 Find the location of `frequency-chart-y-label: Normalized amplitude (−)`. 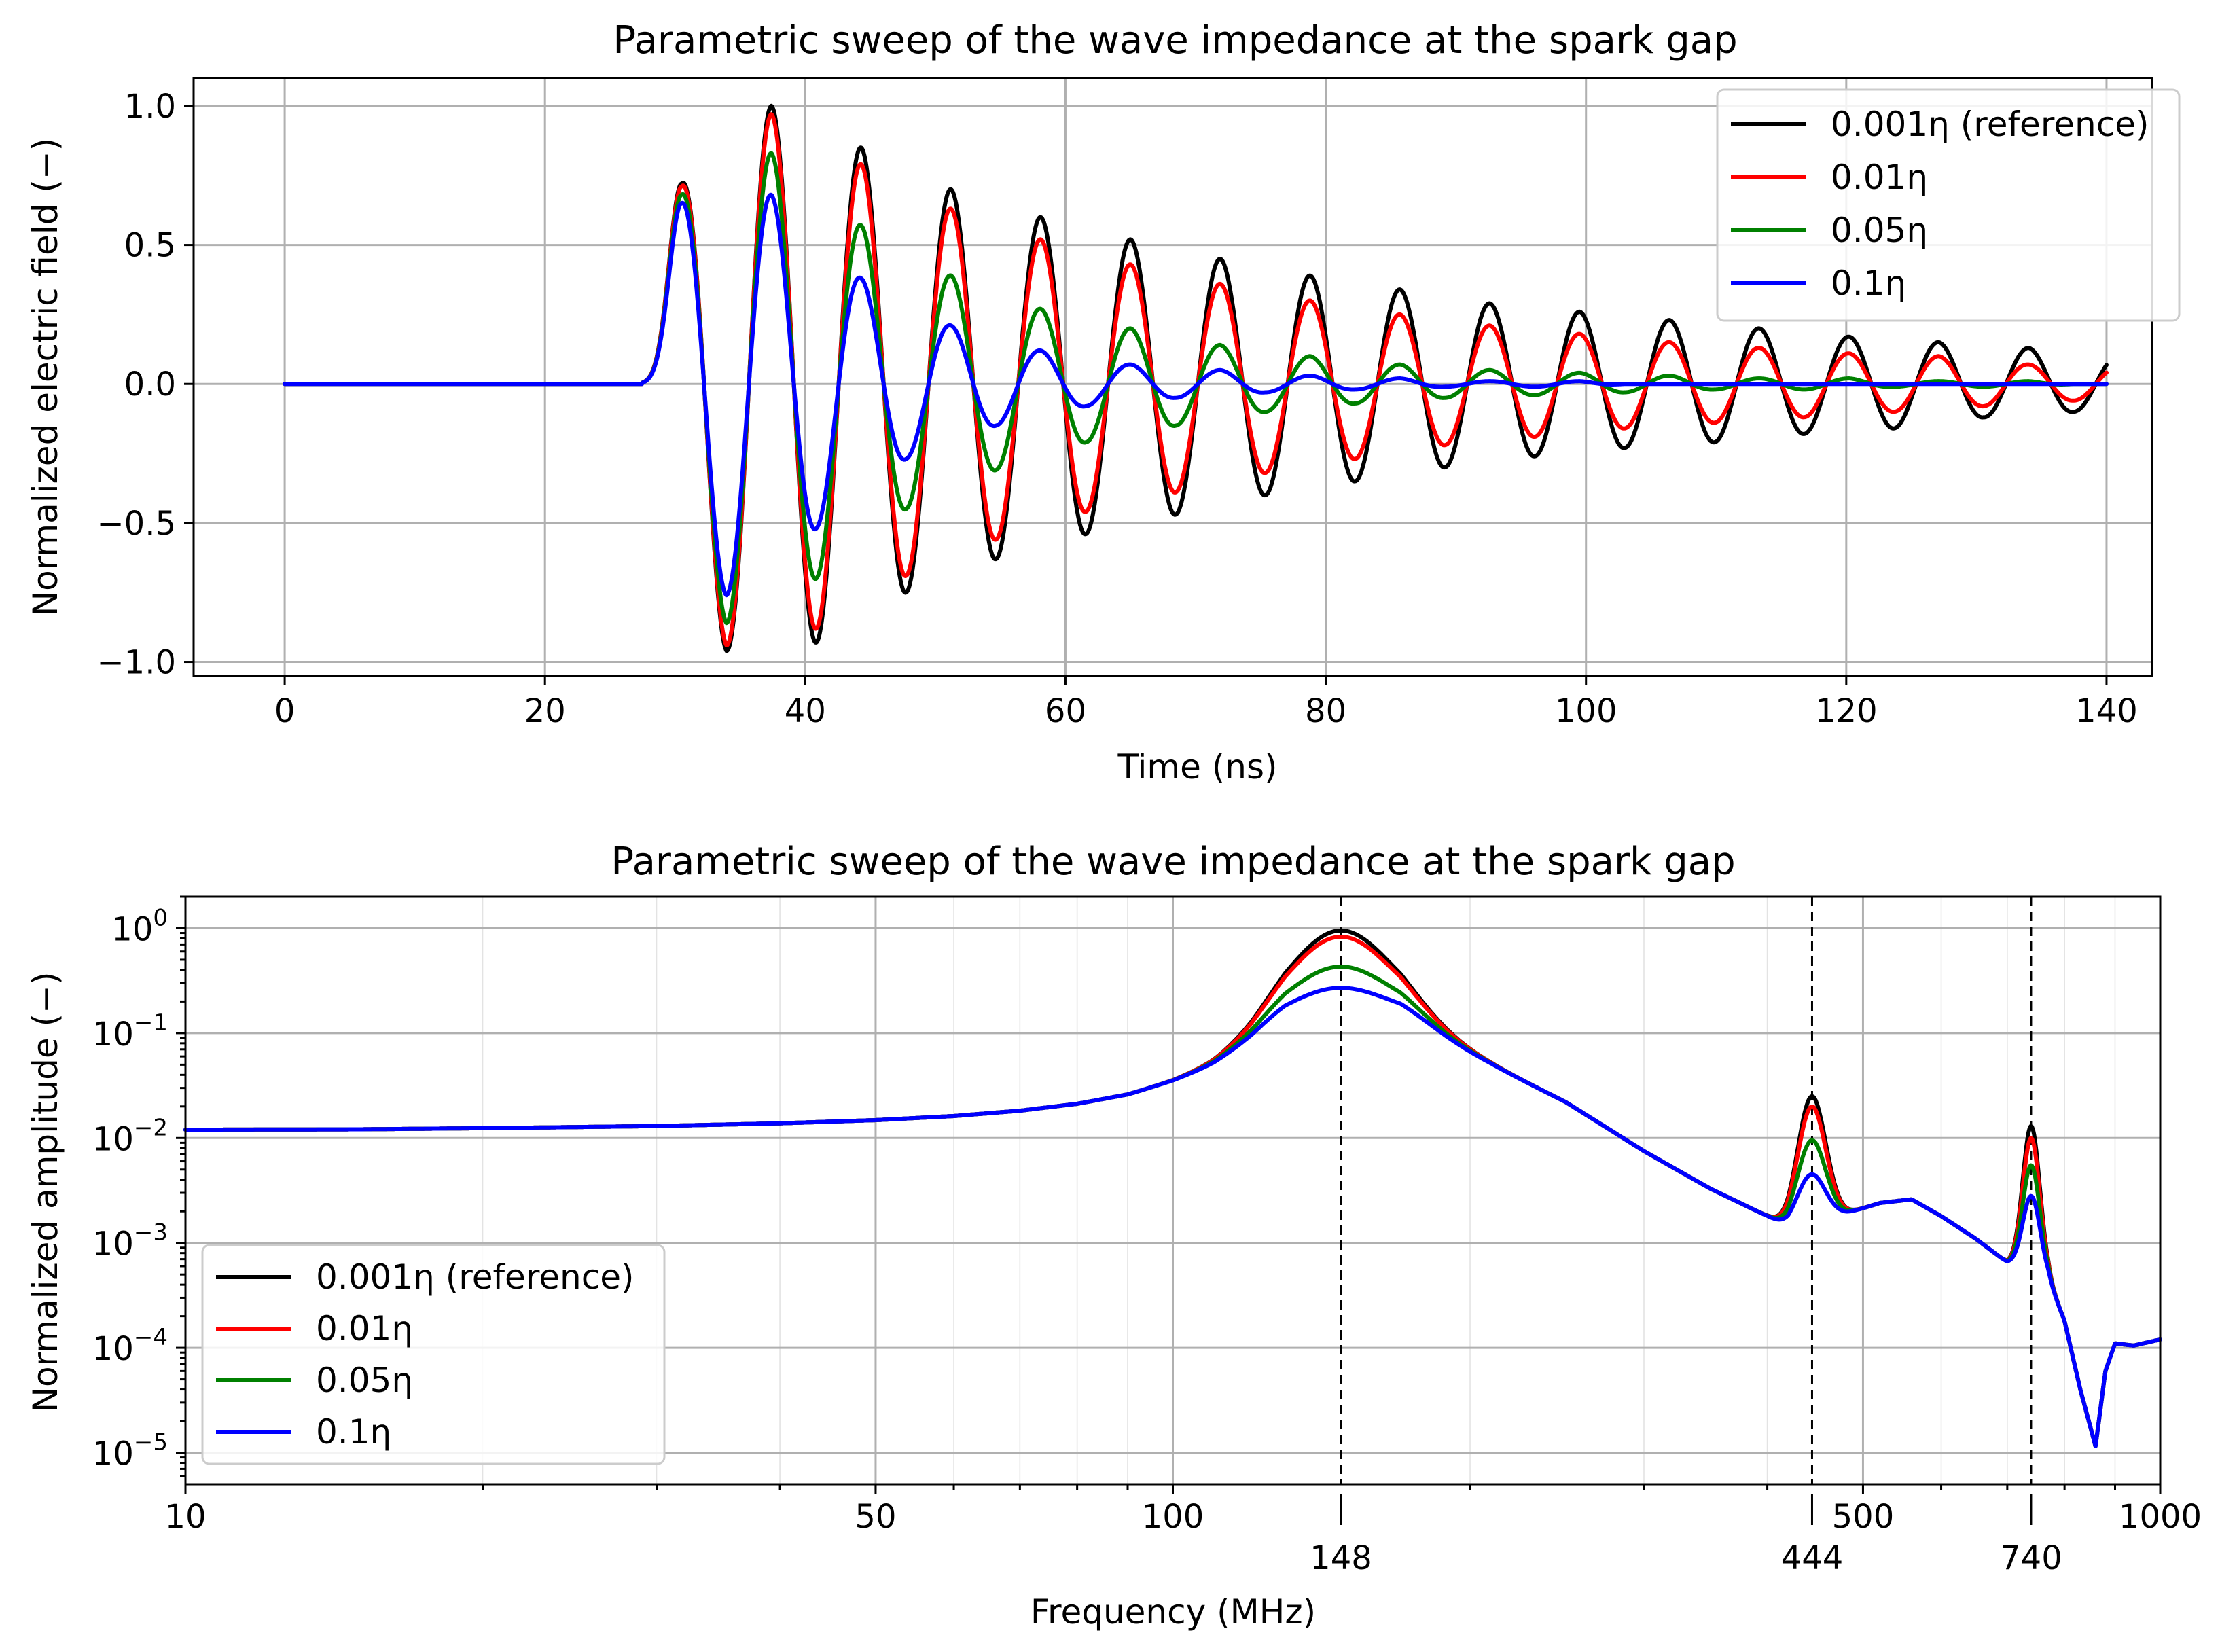

frequency-chart-y-label: Normalized amplitude (−) is located at coordinates (45, 1192).